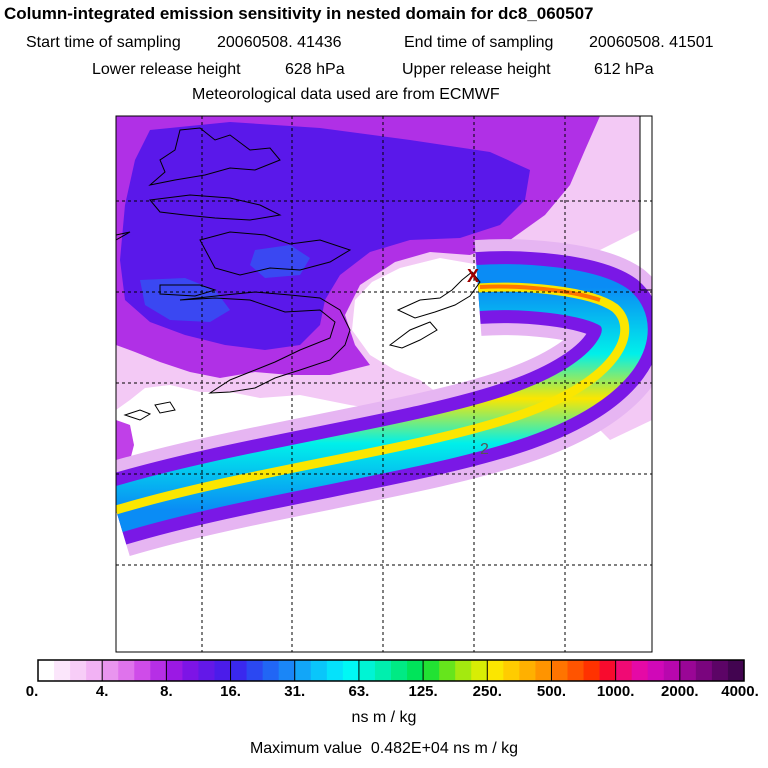  What do you see at coordinates (651, 42) in the screenshot?
I see `end-time-value: 20060508. 41501` at bounding box center [651, 42].